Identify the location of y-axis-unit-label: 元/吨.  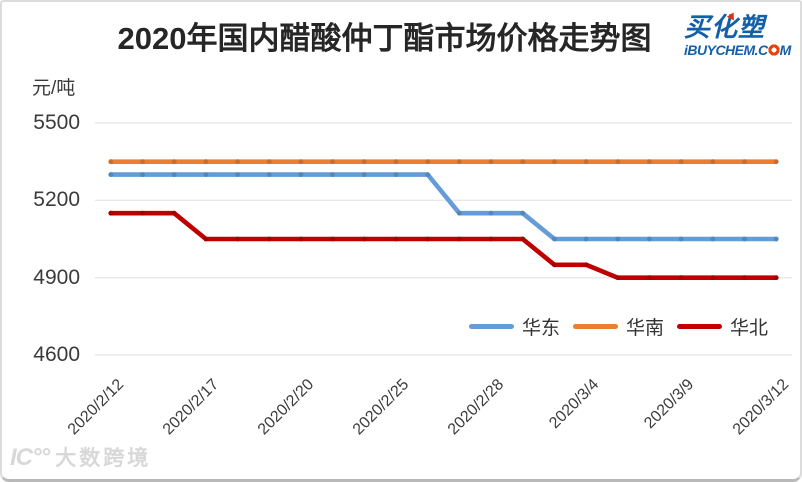
(54, 88).